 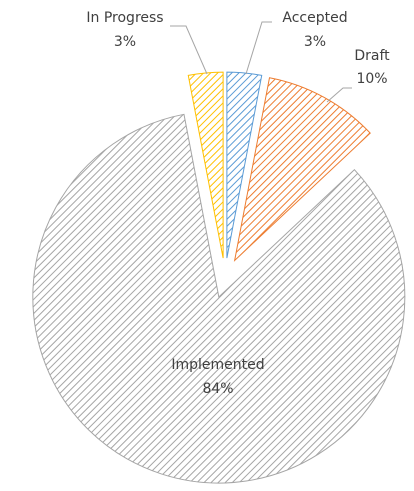 I want to click on slice-value-label: 10%, so click(x=371, y=79).